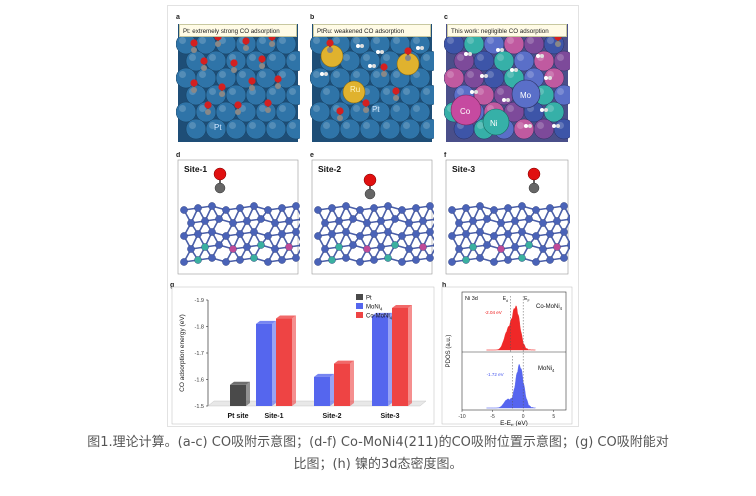  Describe the element at coordinates (372, 30) in the screenshot. I see `panel-title: PtRu: weakened CO adsorption` at that location.